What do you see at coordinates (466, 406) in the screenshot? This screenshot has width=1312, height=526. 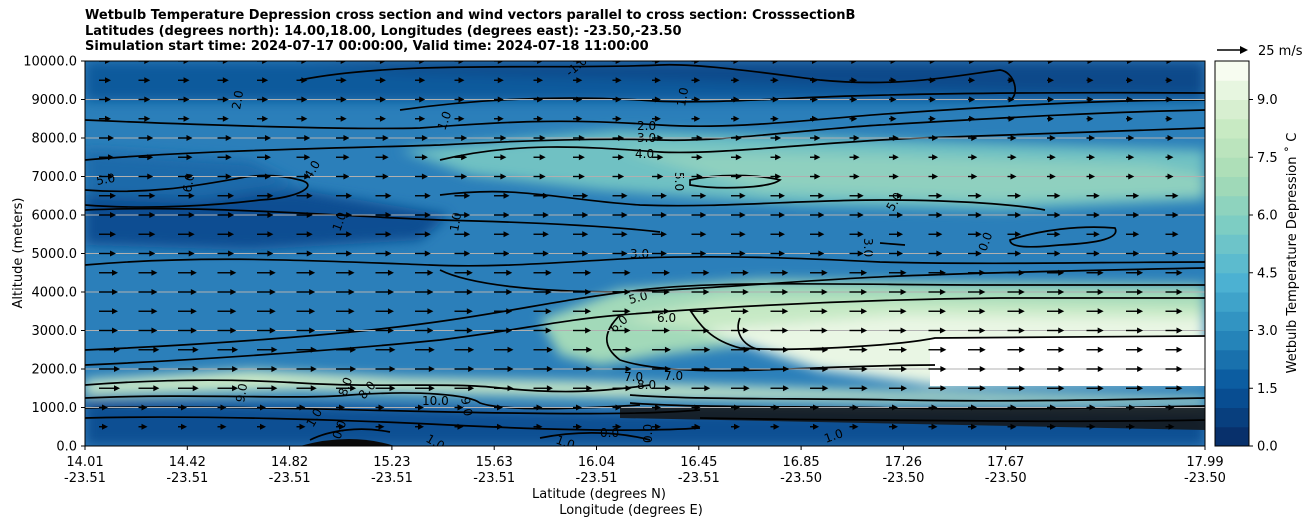 I see `contour-label: 9.0` at bounding box center [466, 406].